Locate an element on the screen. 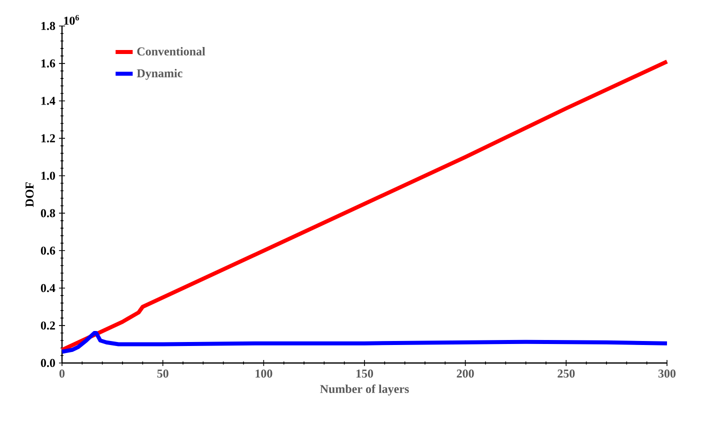 The image size is (712, 433). x-tick-label: 100 is located at coordinates (264, 374).